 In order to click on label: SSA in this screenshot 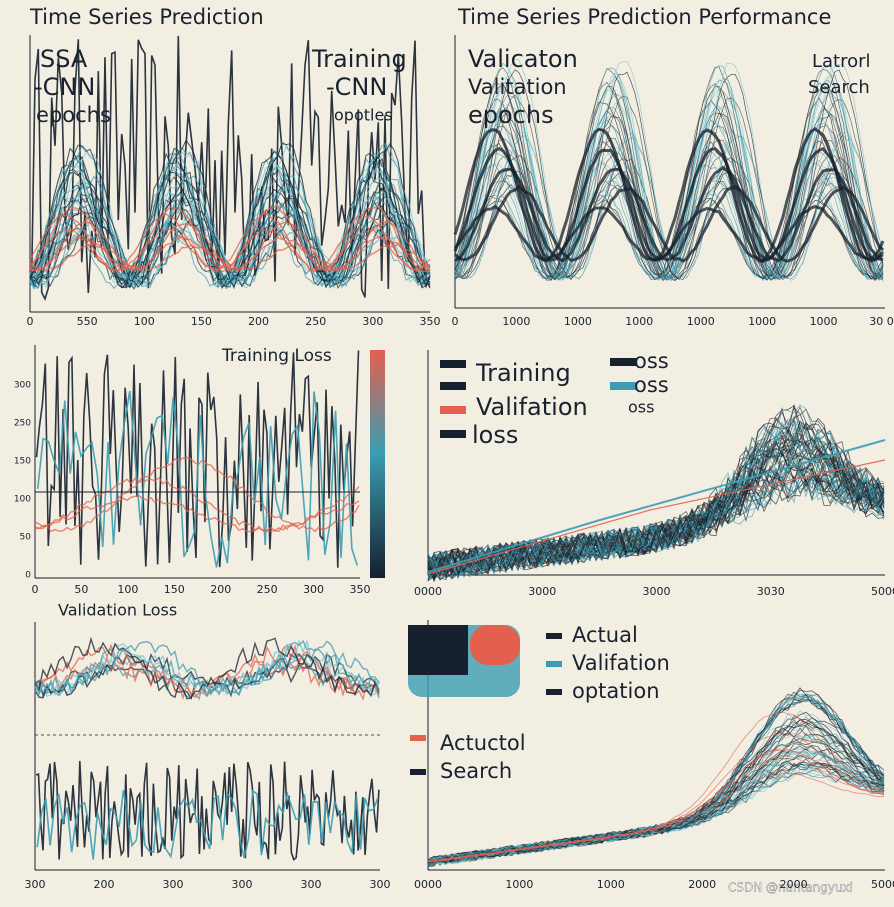, I will do `click(64, 59)`.